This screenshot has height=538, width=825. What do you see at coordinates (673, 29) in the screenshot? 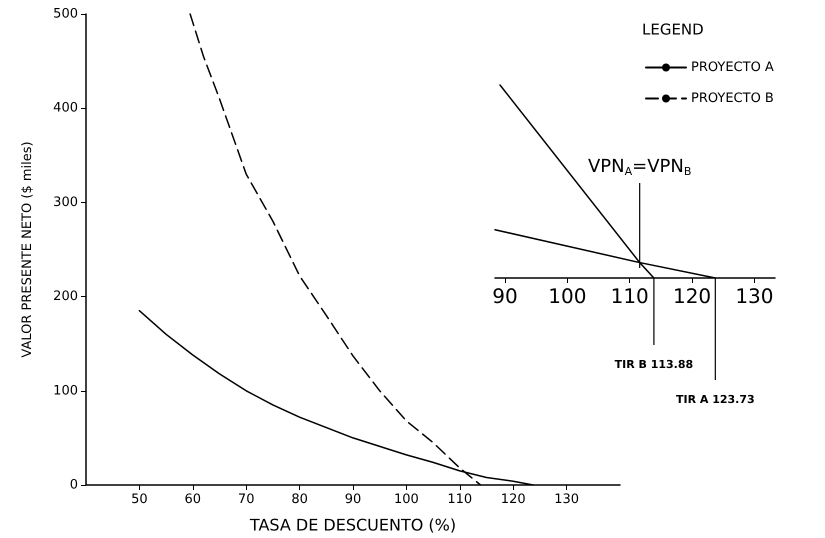
I see `legend-title: LEGEND` at bounding box center [673, 29].